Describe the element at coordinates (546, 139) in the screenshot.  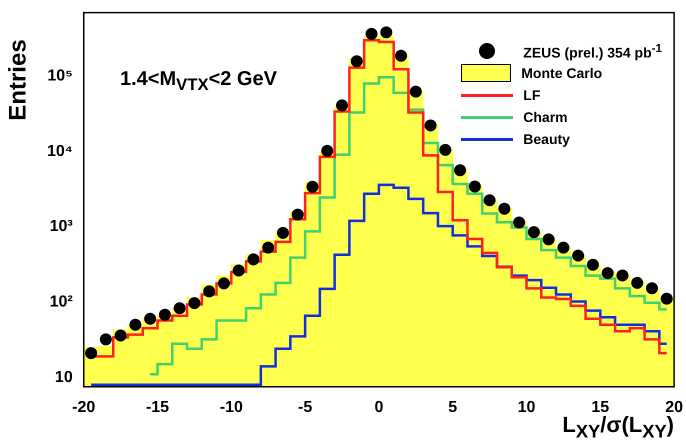
I see `legend-label: Beauty` at that location.